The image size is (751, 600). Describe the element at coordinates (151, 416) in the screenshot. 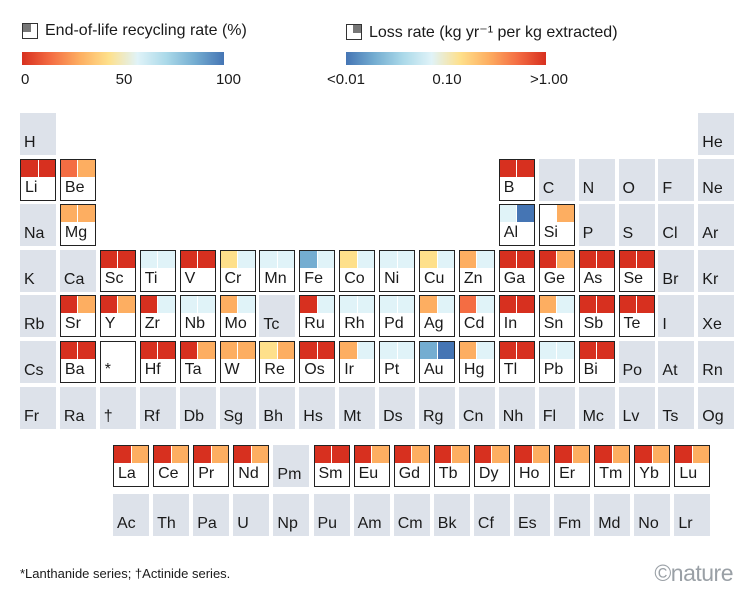

I see `element-symbol: Rf` at that location.